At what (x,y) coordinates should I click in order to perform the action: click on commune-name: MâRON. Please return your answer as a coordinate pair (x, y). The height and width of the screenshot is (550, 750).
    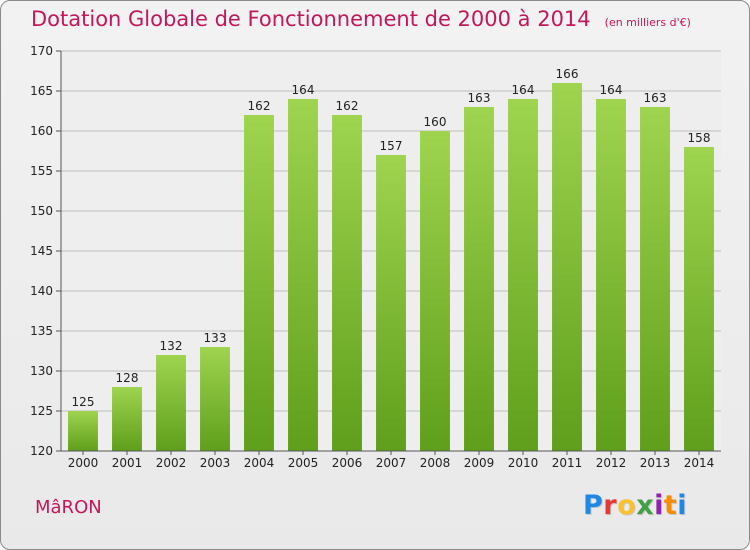
    Looking at the image, I should click on (68, 507).